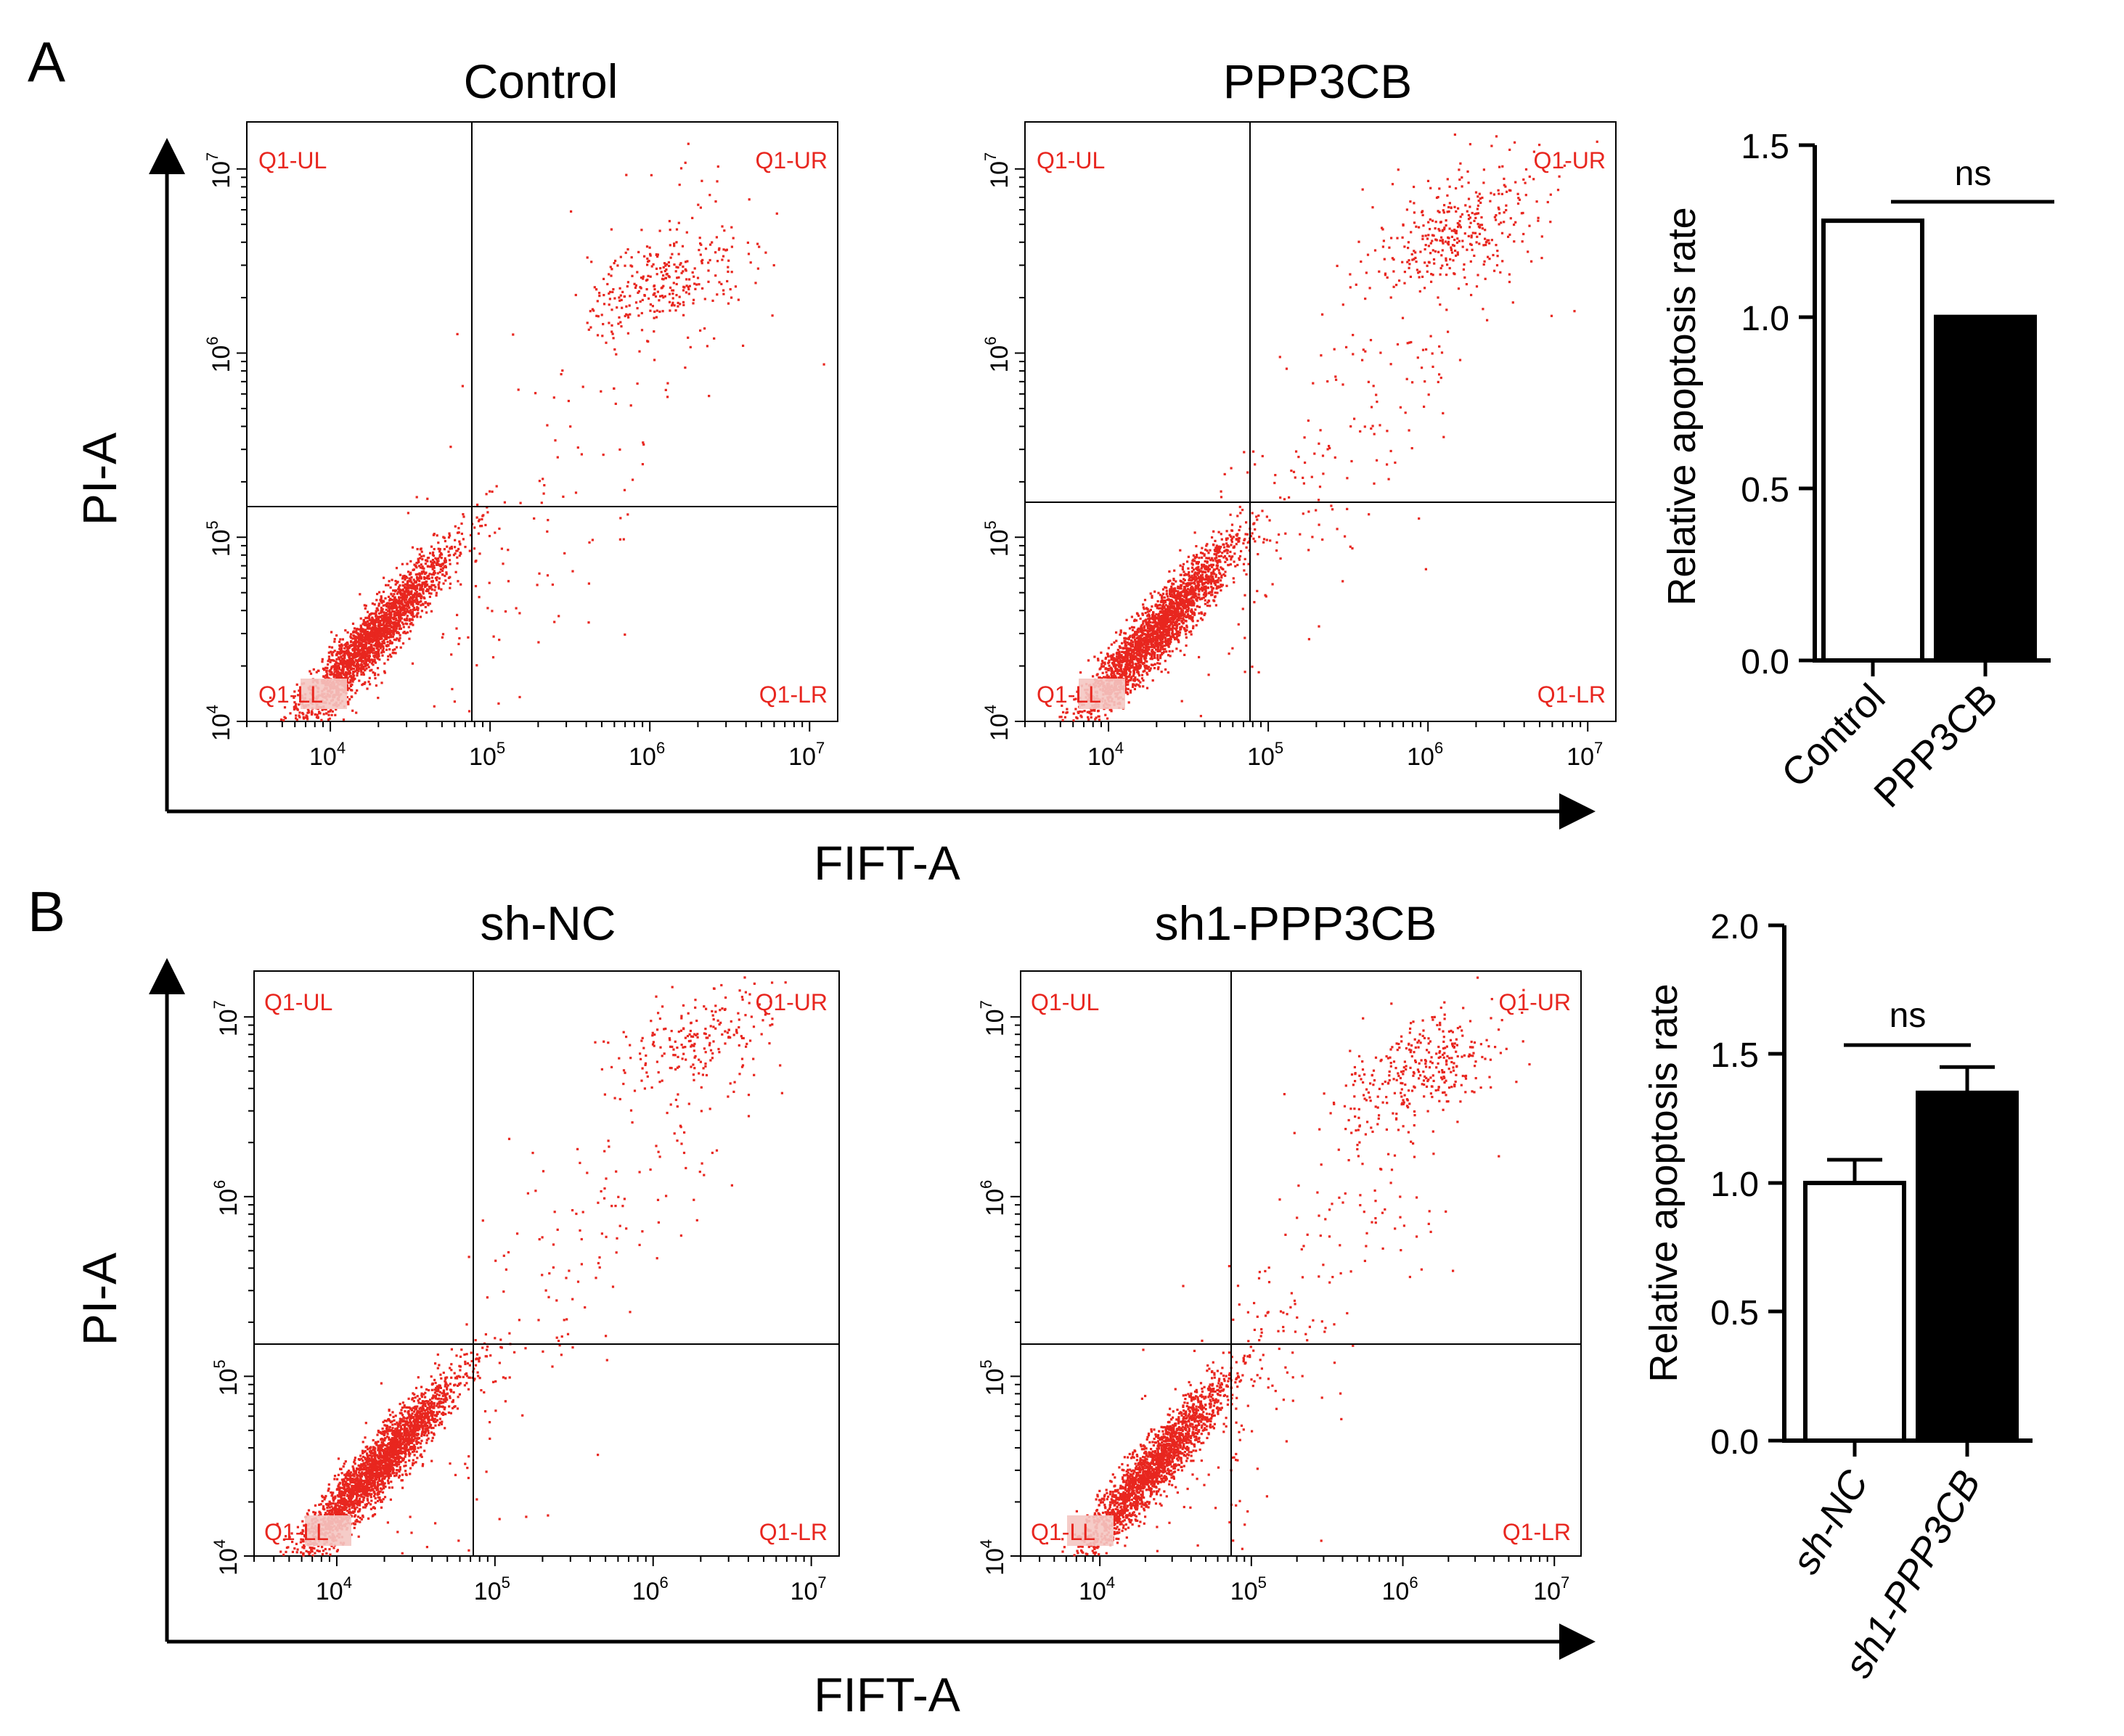 The height and width of the screenshot is (1736, 2124). Describe the element at coordinates (292, 160) in the screenshot. I see `quadrant-label-ul: Q1-UL` at that location.